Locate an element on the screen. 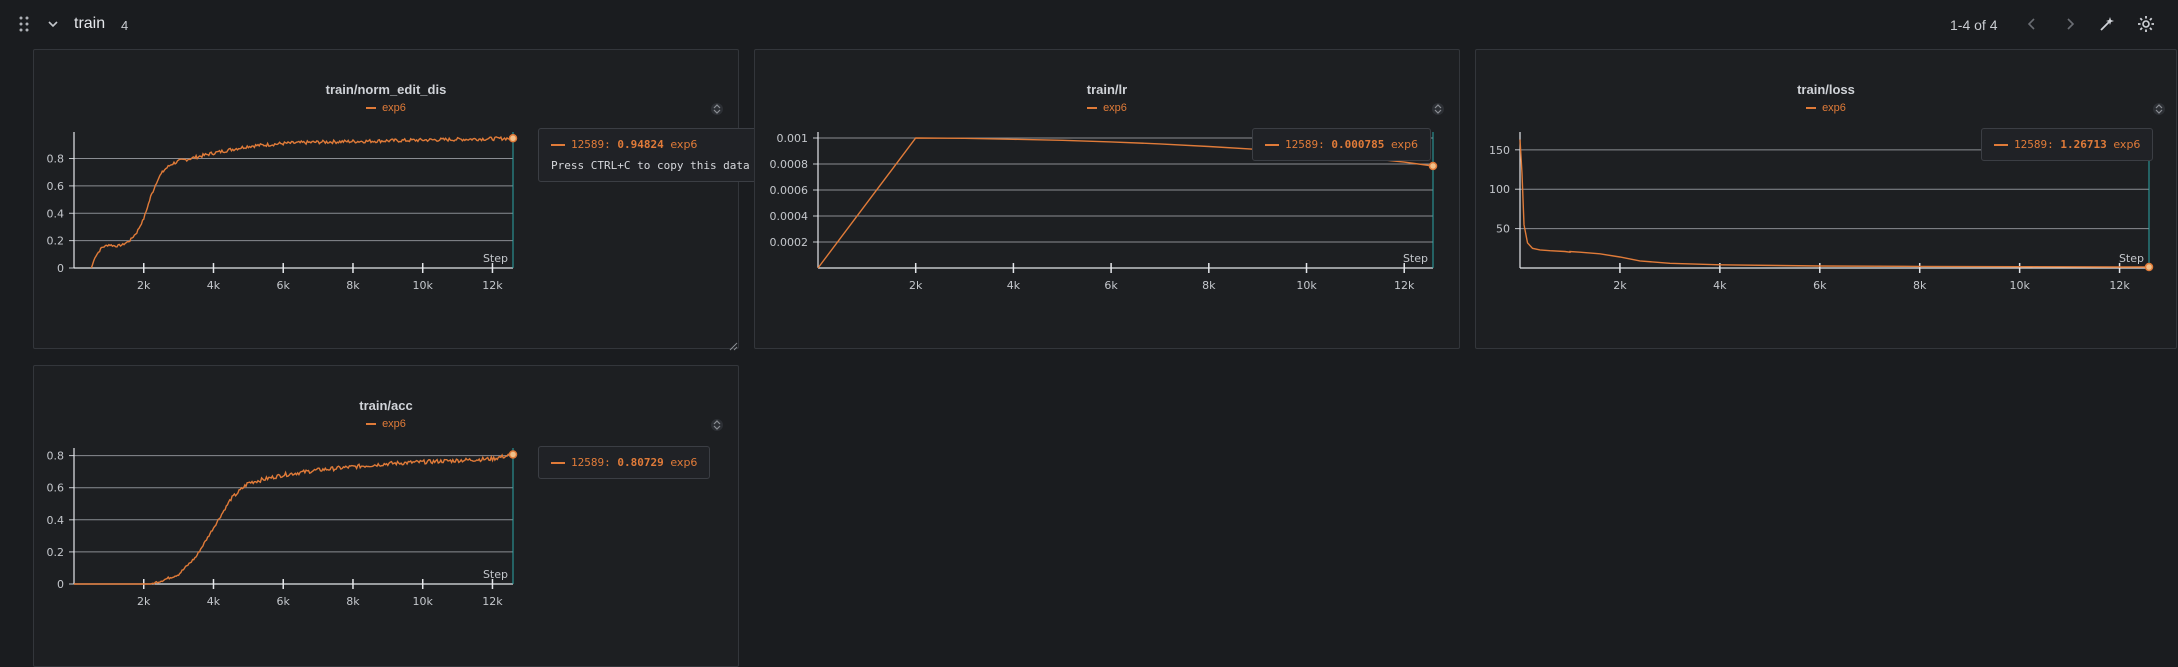 The image size is (2178, 667). tooltip-hint: Press CTRL+C to copy this data is located at coordinates (650, 165).